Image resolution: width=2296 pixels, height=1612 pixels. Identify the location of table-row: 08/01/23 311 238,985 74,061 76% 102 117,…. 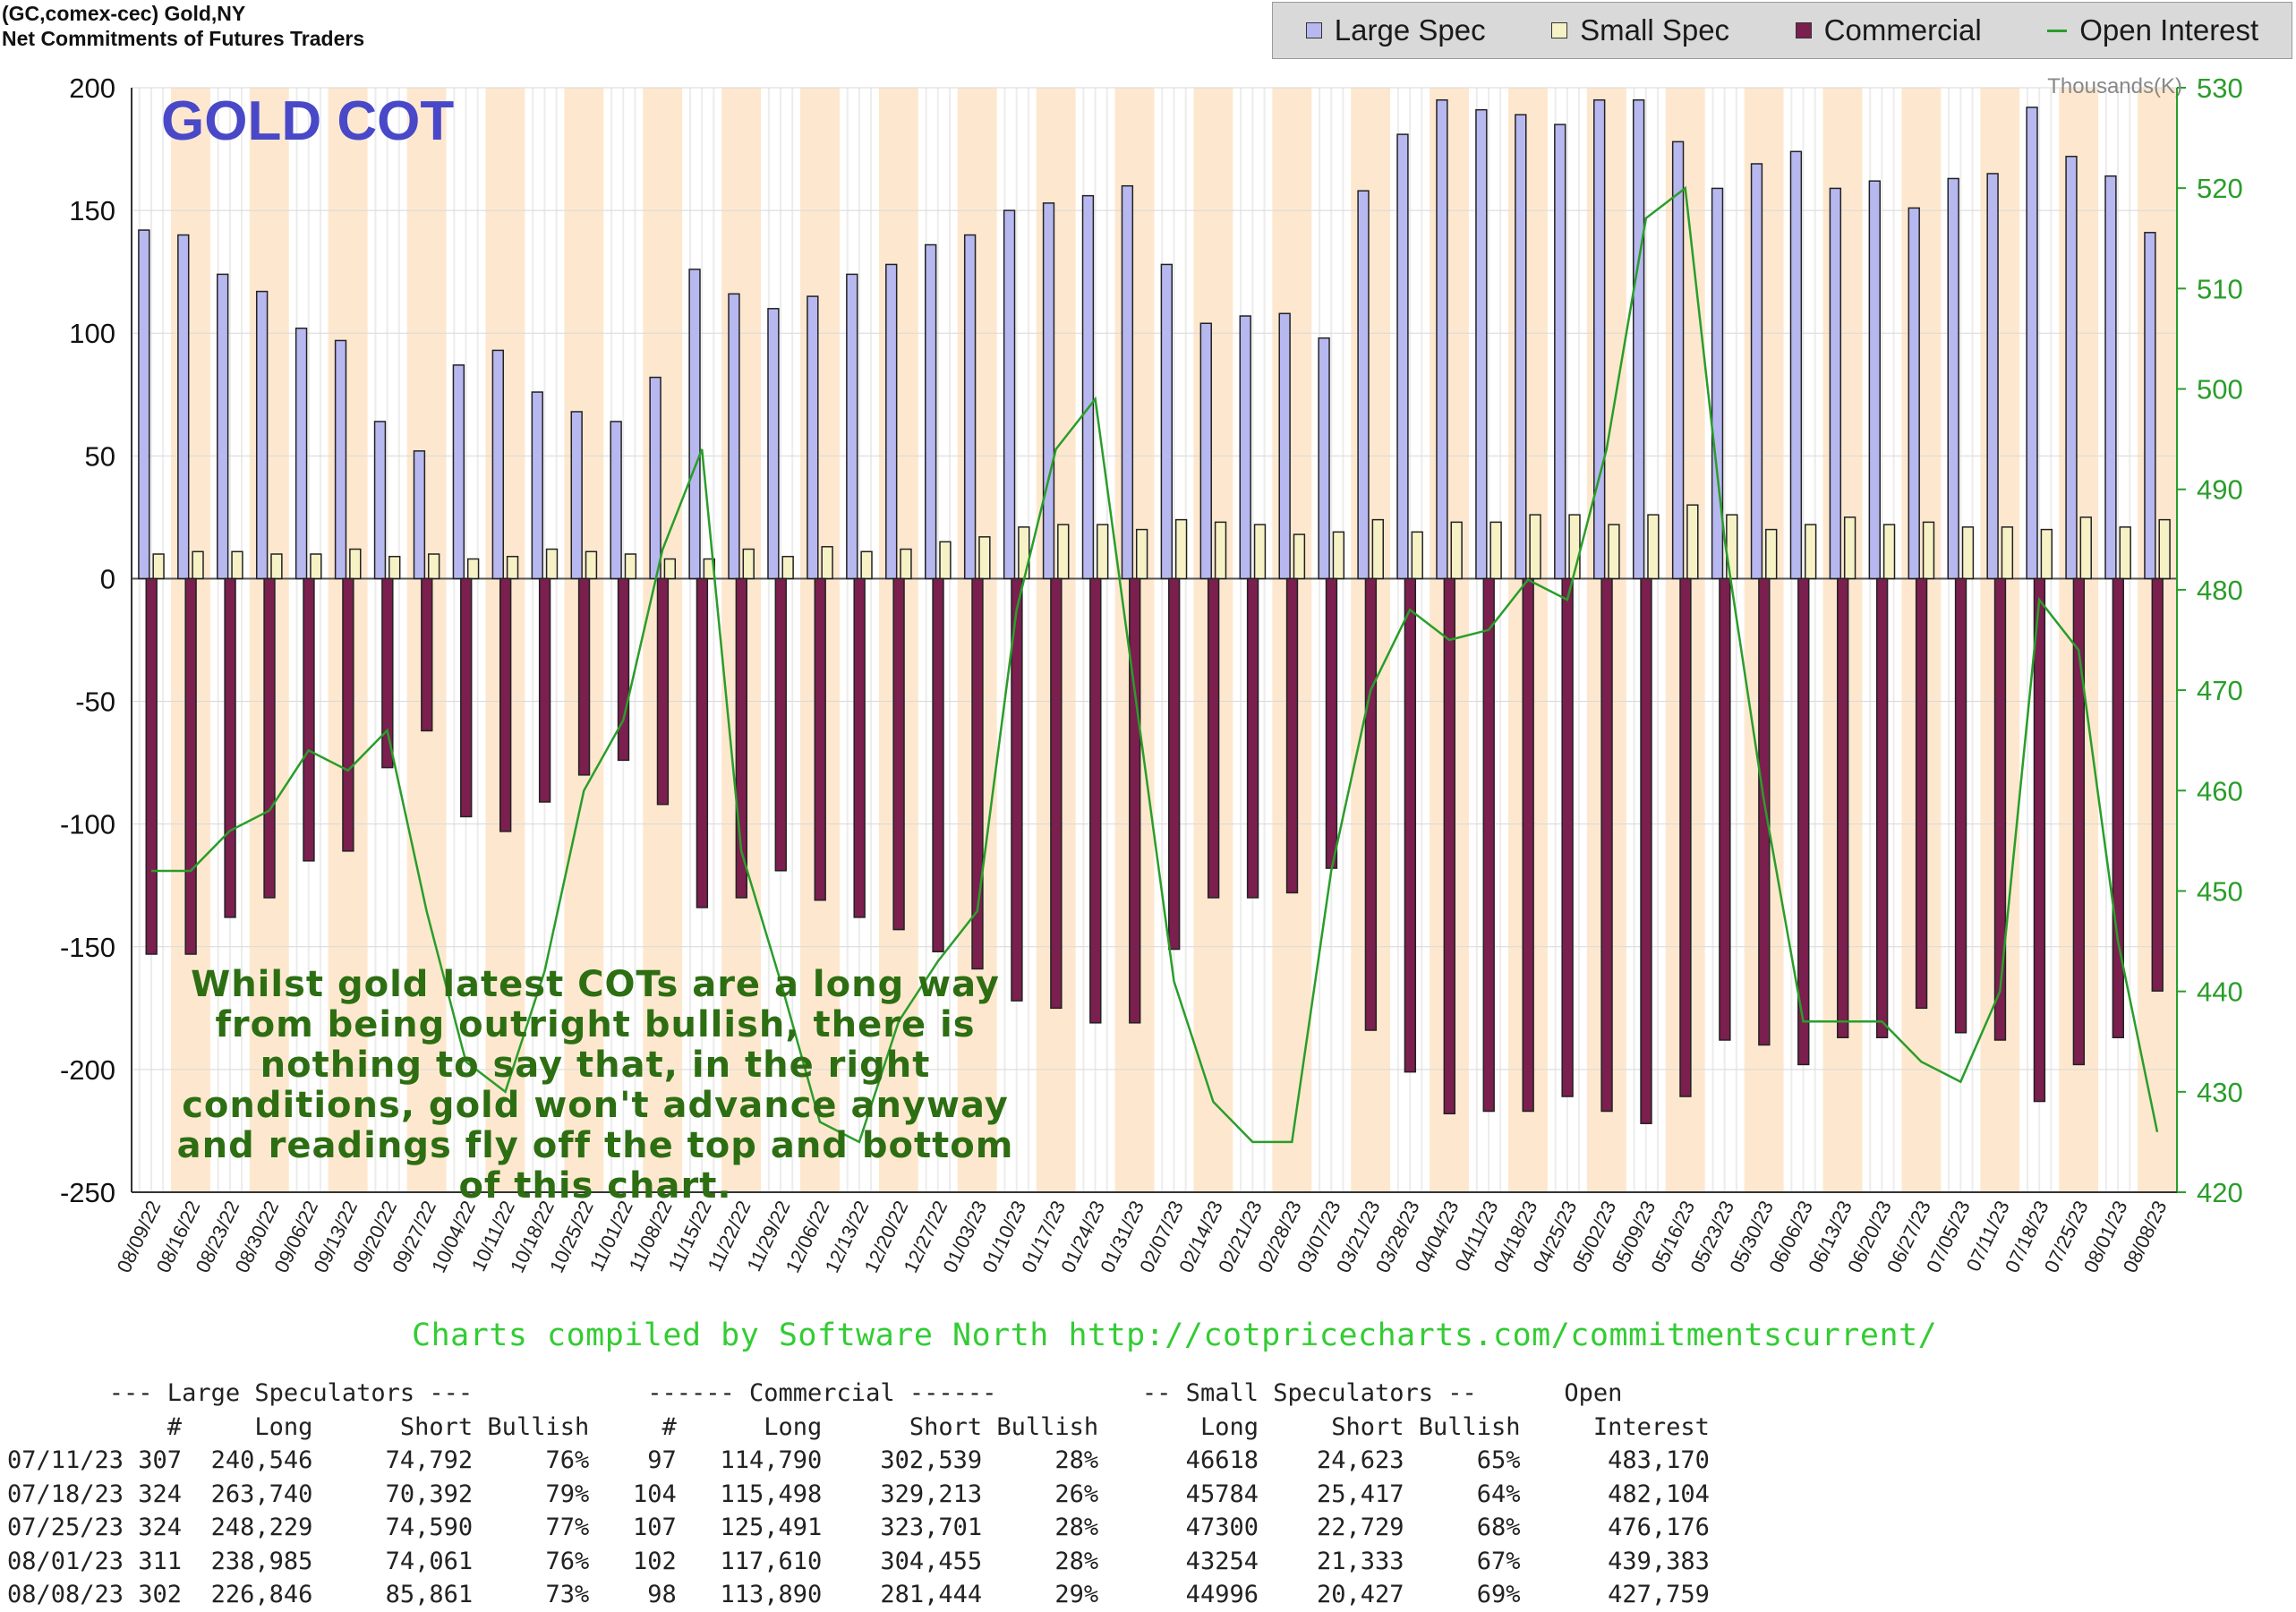
(858, 1561).